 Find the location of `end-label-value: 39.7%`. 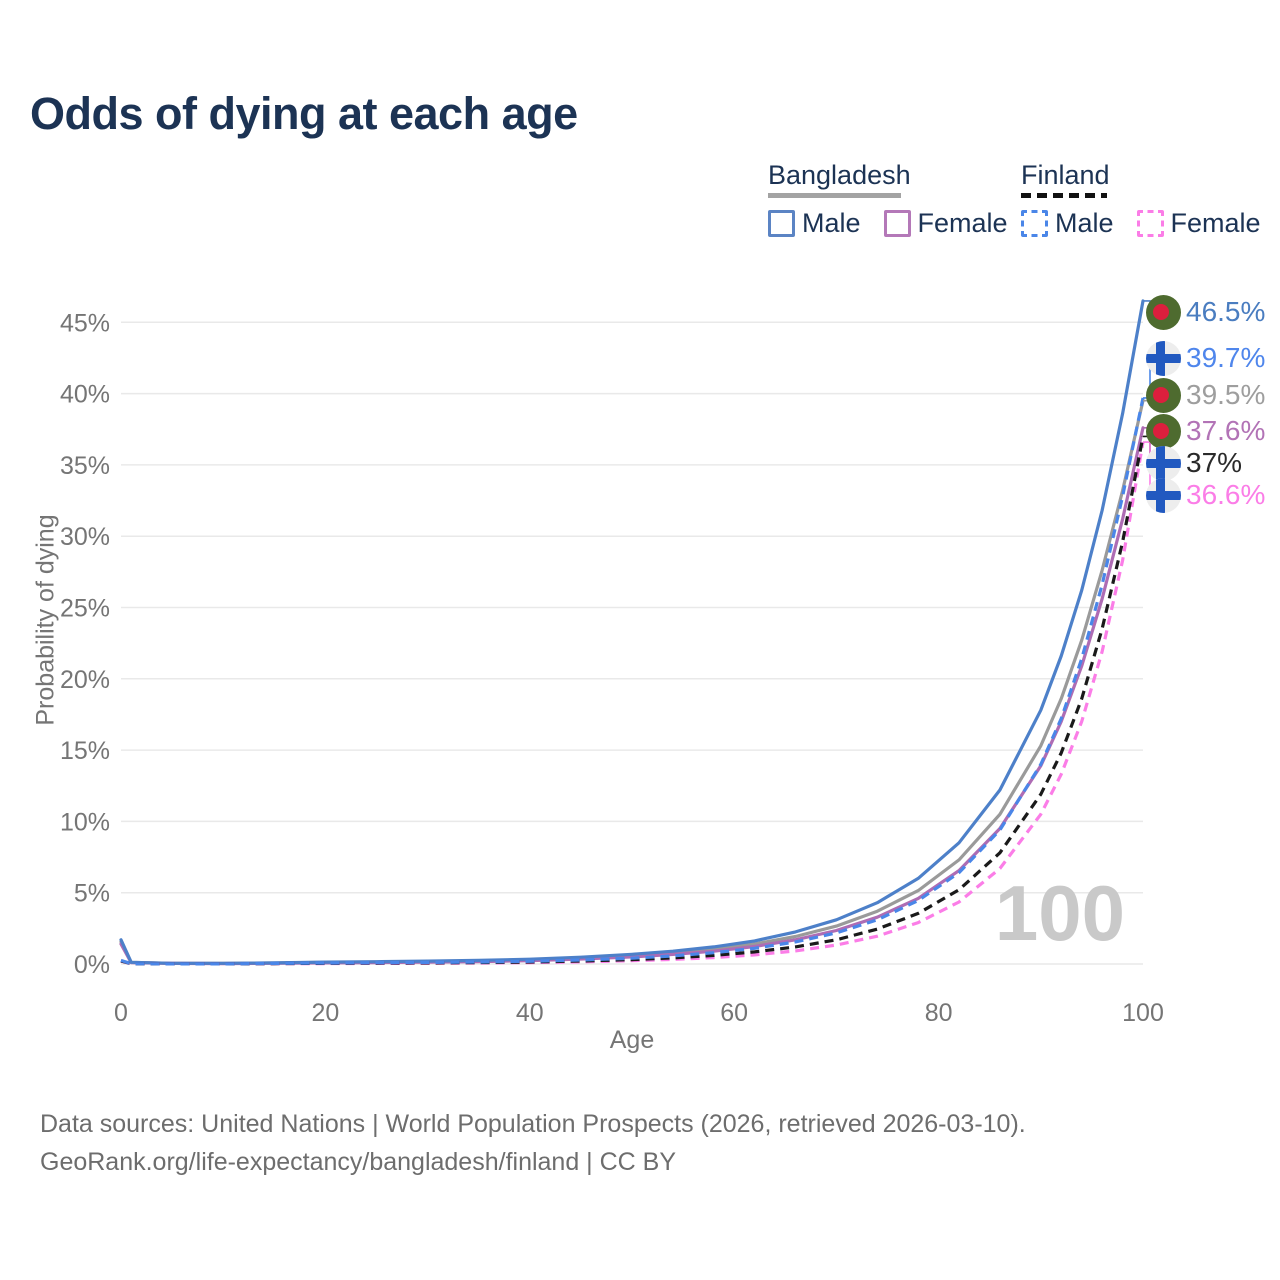

end-label-value: 39.7% is located at coordinates (1226, 357).